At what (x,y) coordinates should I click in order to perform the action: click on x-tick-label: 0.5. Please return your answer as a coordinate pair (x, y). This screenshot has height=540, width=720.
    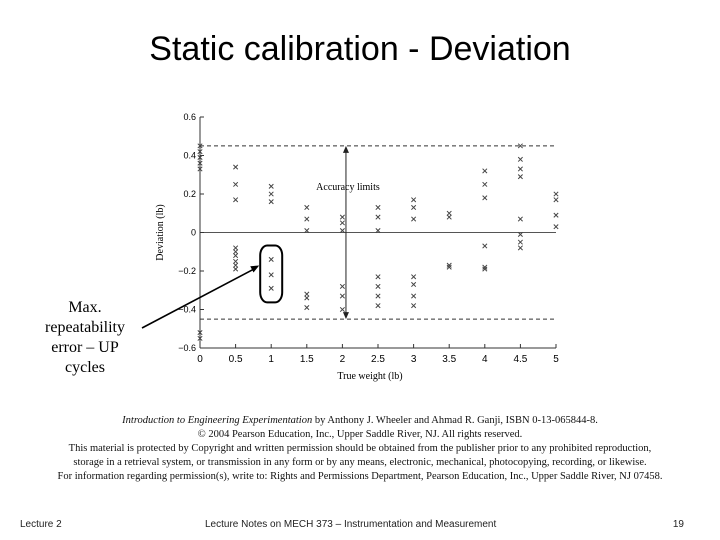
    Looking at the image, I should click on (236, 359).